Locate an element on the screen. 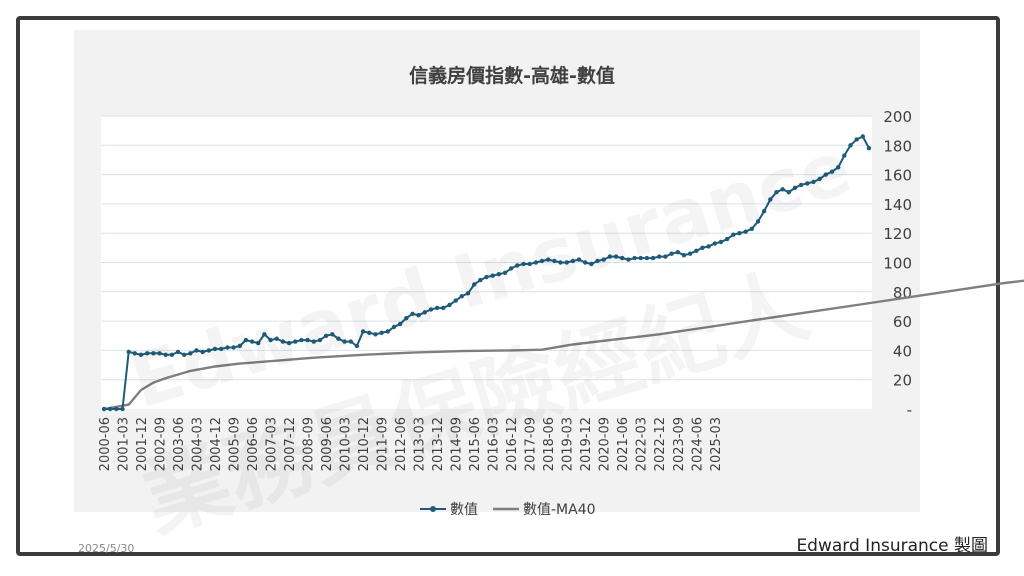 This screenshot has width=1024, height=576. x-tick-label: 2016-12 is located at coordinates (512, 444).